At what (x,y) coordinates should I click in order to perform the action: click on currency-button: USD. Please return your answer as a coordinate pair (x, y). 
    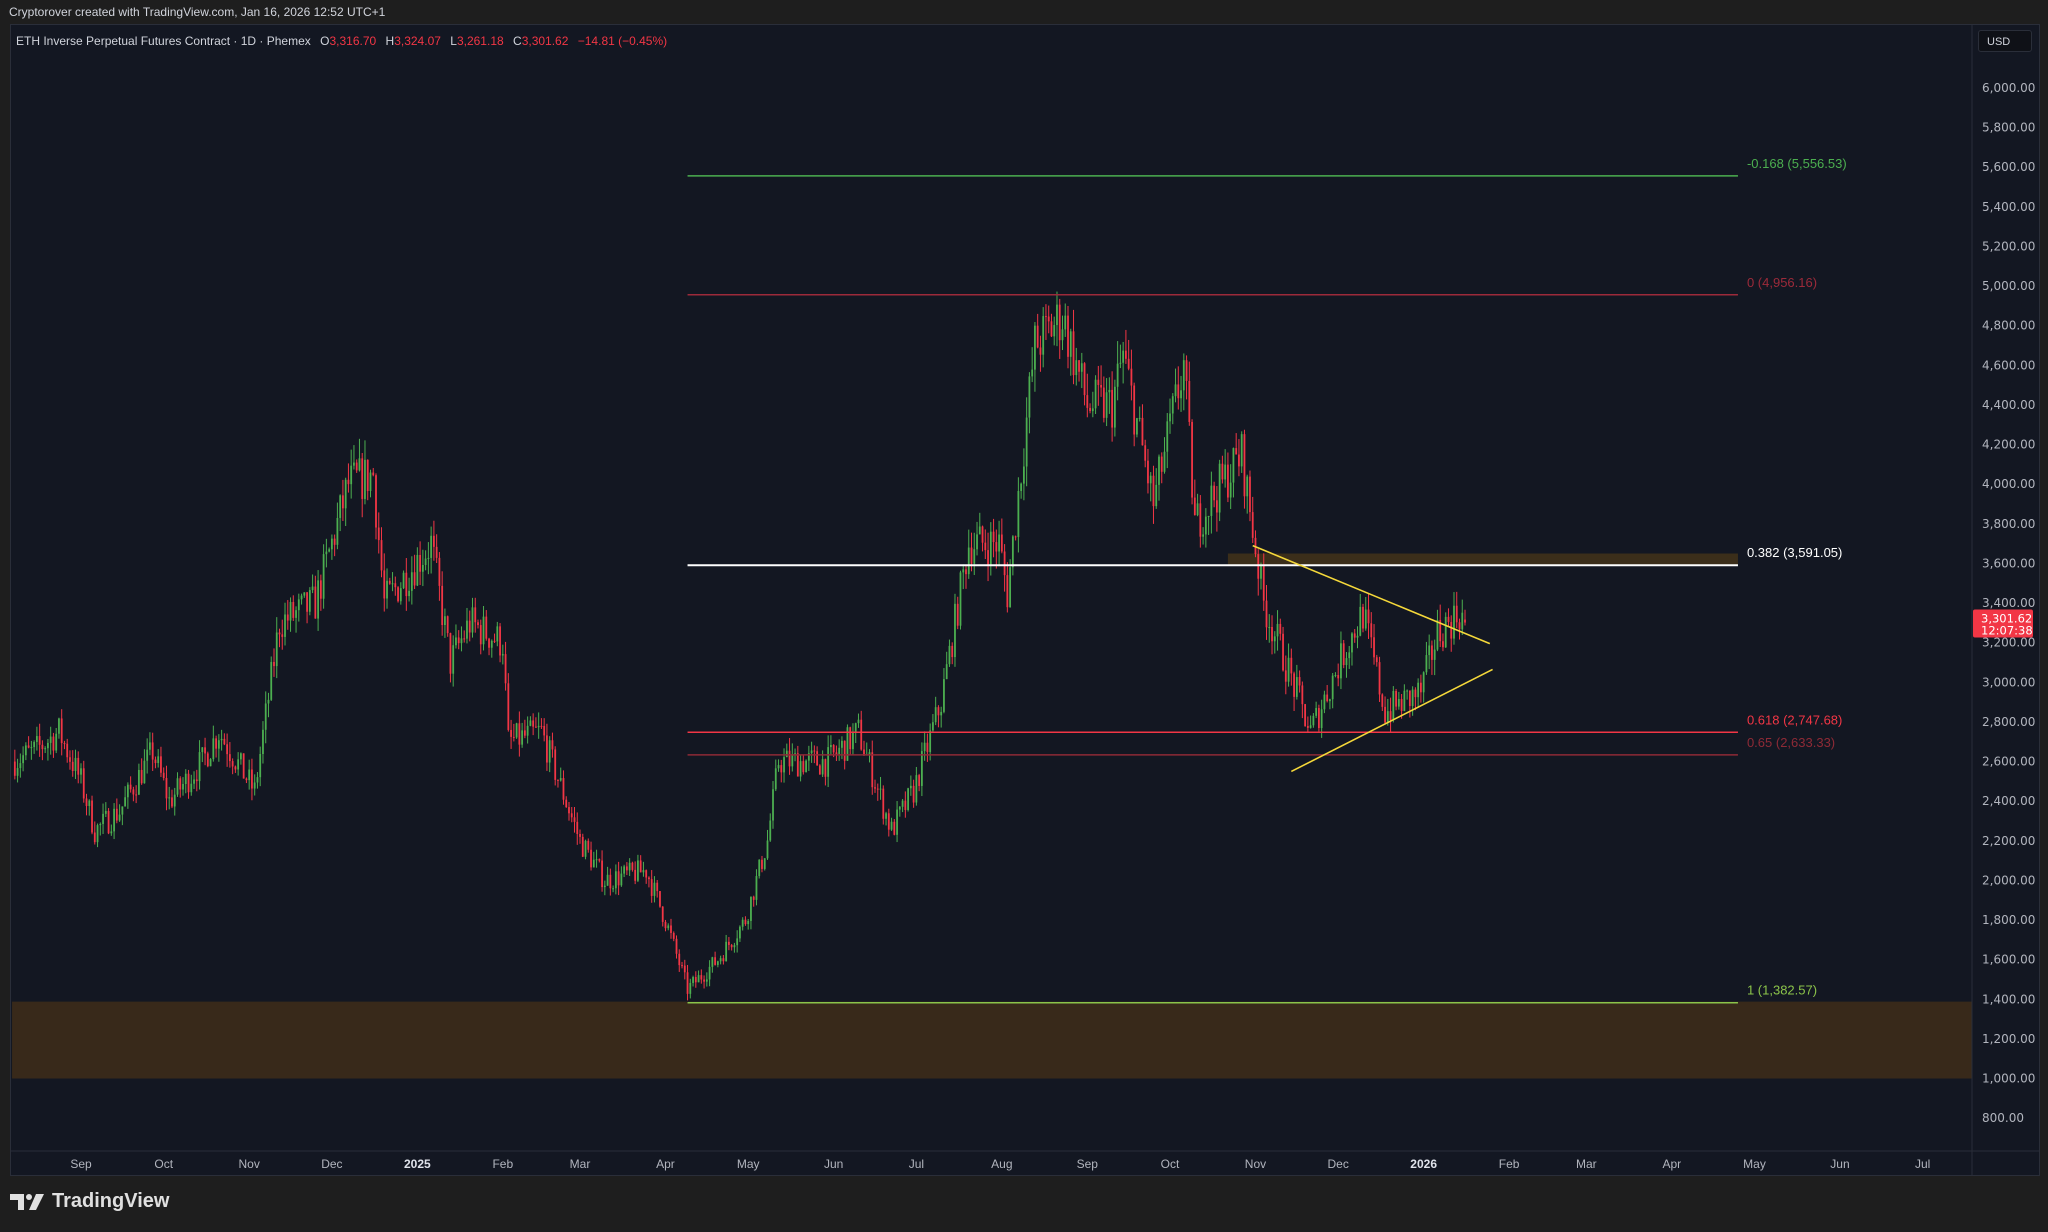
    Looking at the image, I should click on (2005, 41).